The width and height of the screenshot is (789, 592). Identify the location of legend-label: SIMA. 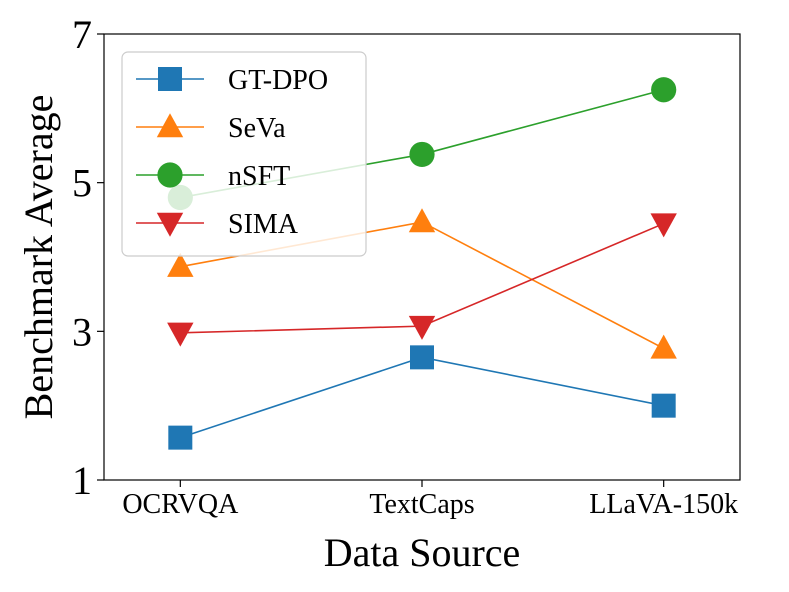
(263, 224).